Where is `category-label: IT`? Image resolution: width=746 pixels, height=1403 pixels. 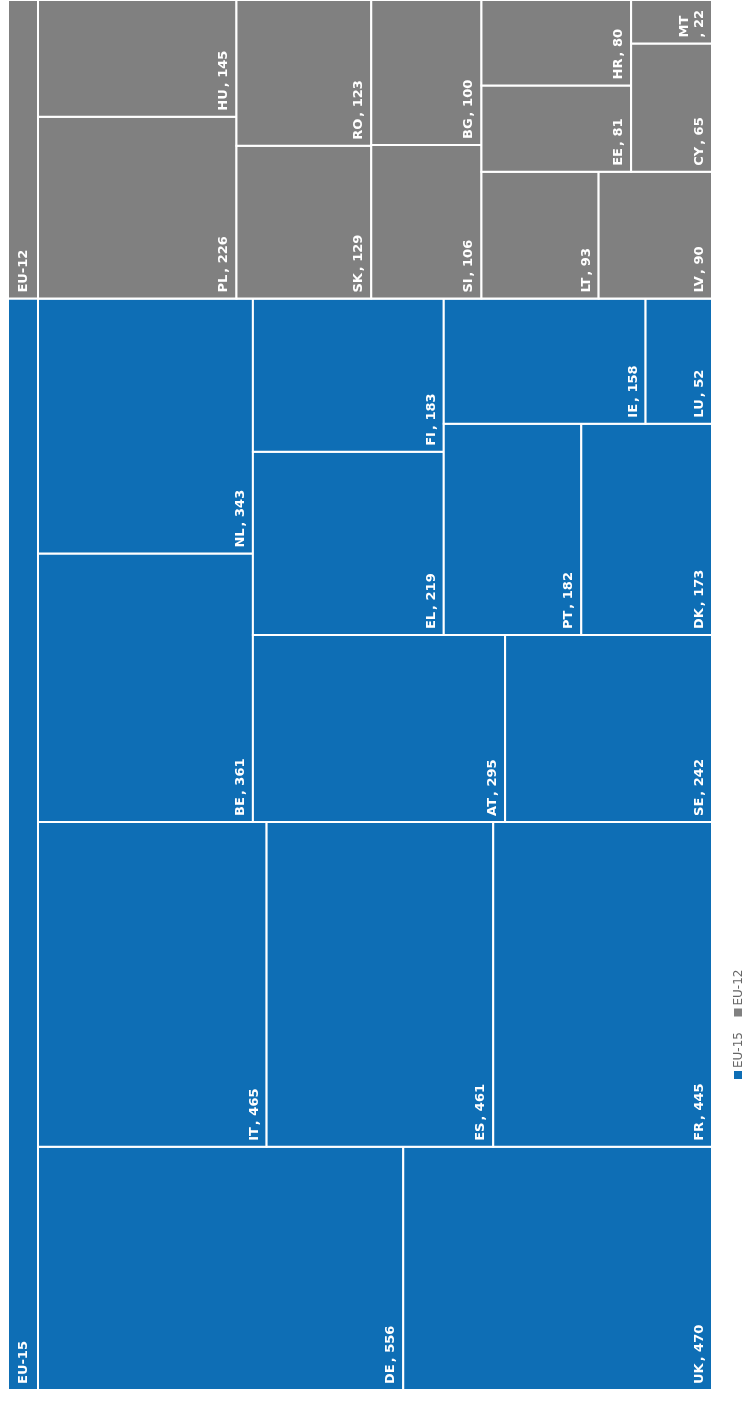 category-label: IT is located at coordinates (253, 1134).